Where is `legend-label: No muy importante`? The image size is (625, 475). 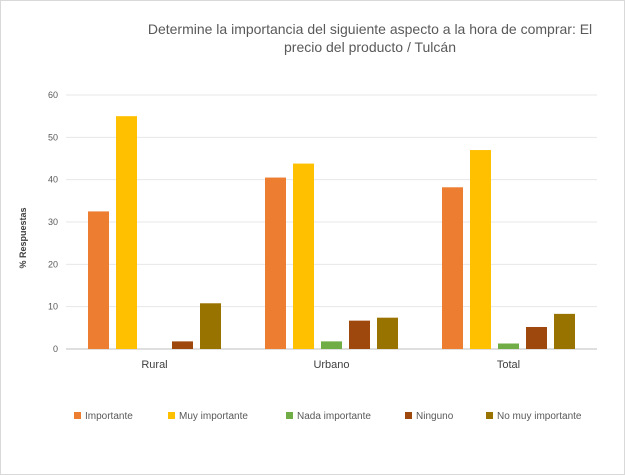
legend-label: No muy importante is located at coordinates (539, 416).